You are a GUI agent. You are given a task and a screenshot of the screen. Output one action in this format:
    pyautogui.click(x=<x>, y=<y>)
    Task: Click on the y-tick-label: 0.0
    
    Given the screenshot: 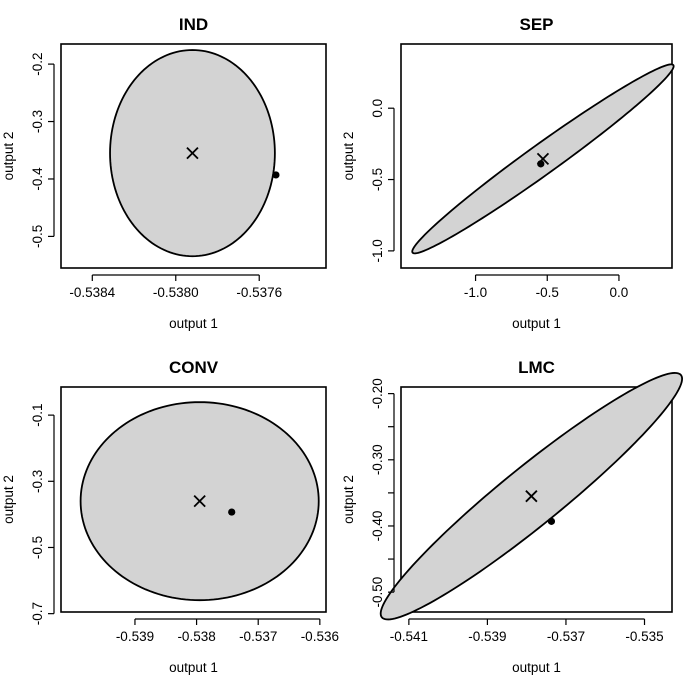 What is the action you would take?
    pyautogui.click(x=377, y=108)
    